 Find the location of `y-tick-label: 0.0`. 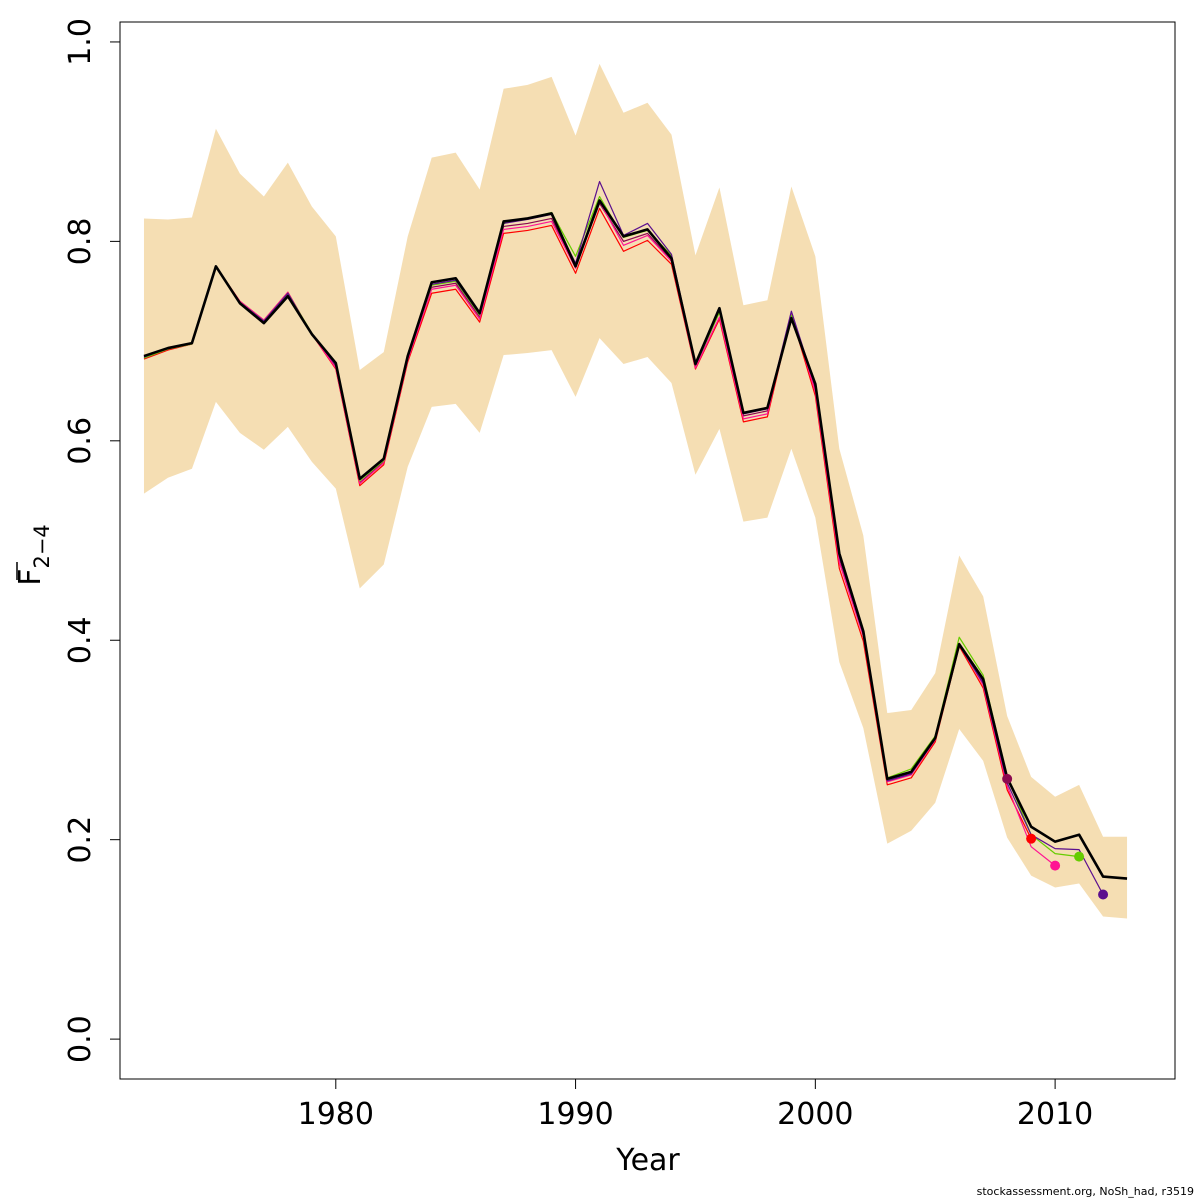

y-tick-label: 0.0 is located at coordinates (80, 1039).